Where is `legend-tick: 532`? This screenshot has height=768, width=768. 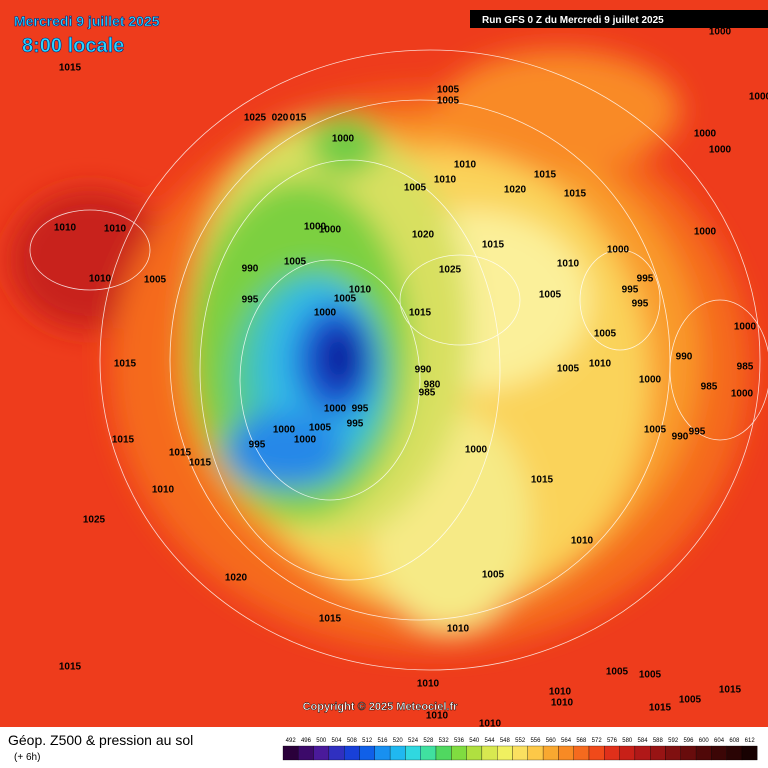
legend-tick: 532 is located at coordinates (444, 741).